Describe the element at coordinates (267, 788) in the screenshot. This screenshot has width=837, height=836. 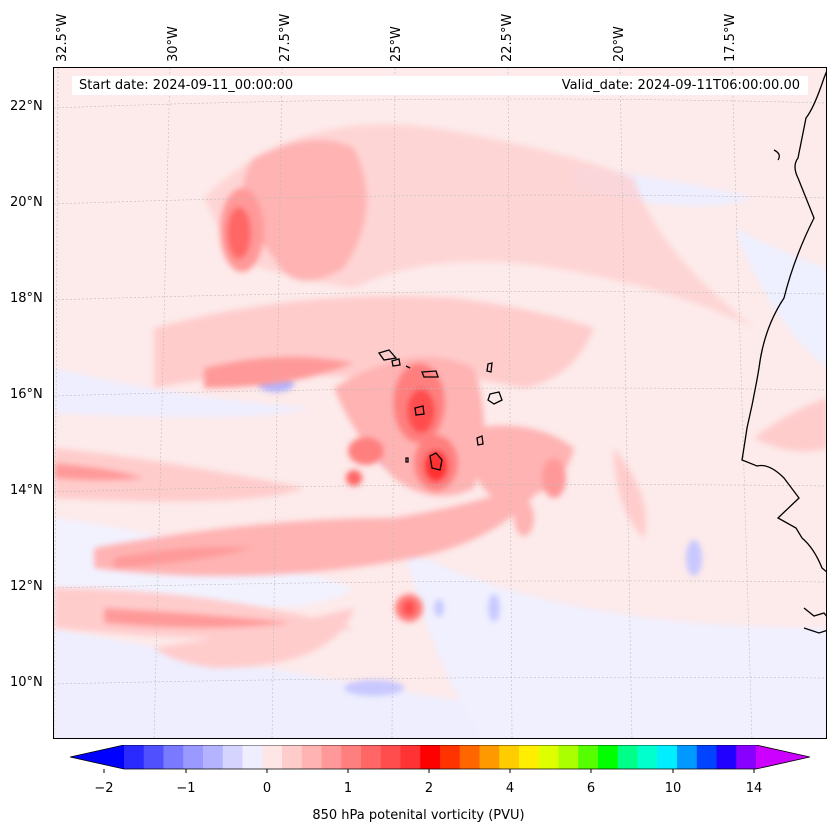
I see `colorbar-tick-label: 0` at that location.